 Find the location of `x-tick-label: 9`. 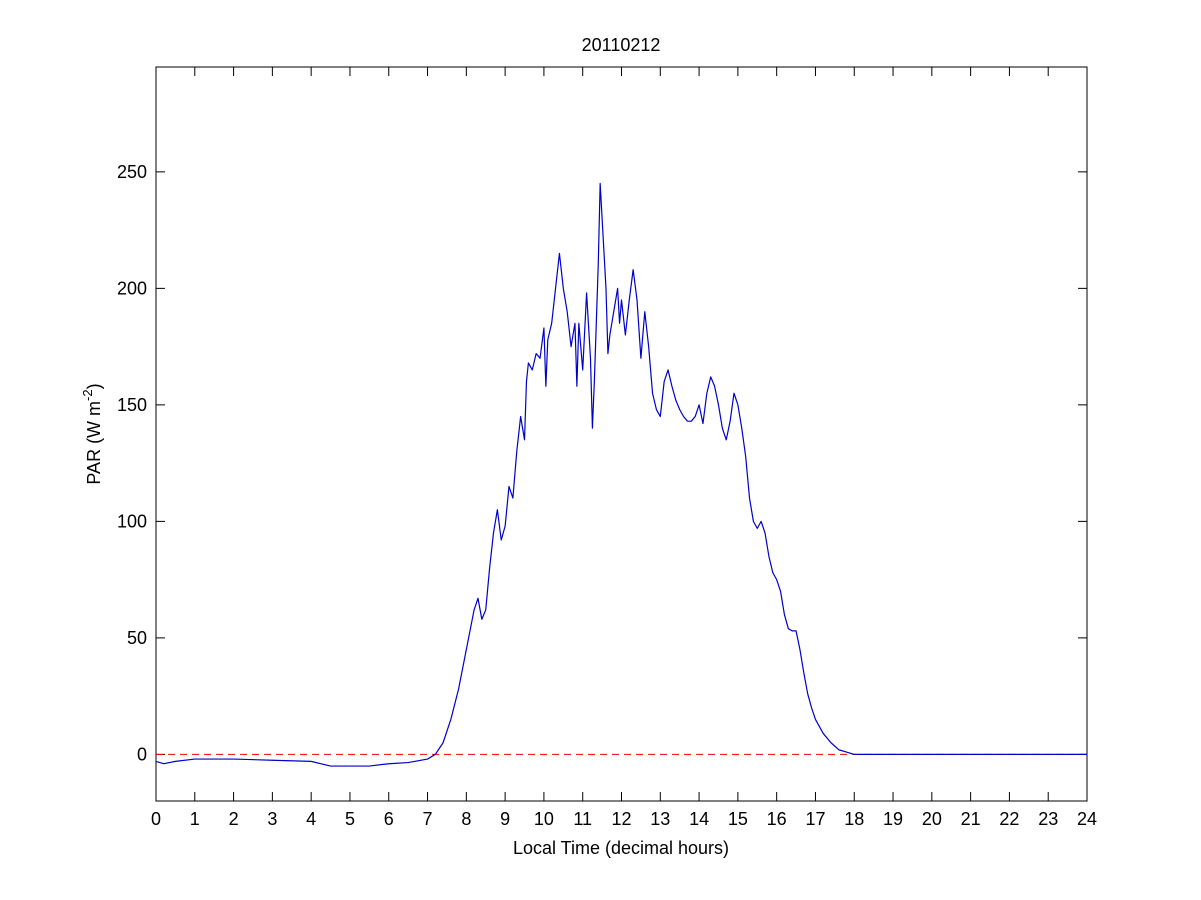

x-tick-label: 9 is located at coordinates (505, 819).